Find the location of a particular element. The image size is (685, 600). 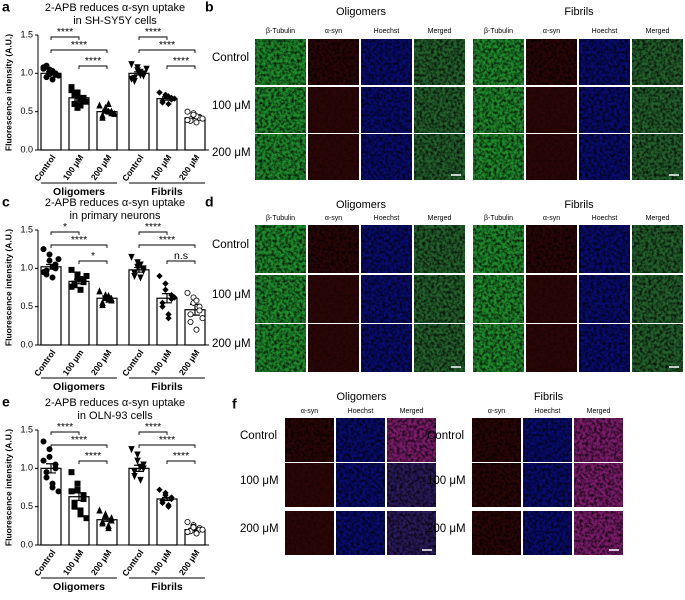

y-tick-label: 1.5 is located at coordinates (26, 429).